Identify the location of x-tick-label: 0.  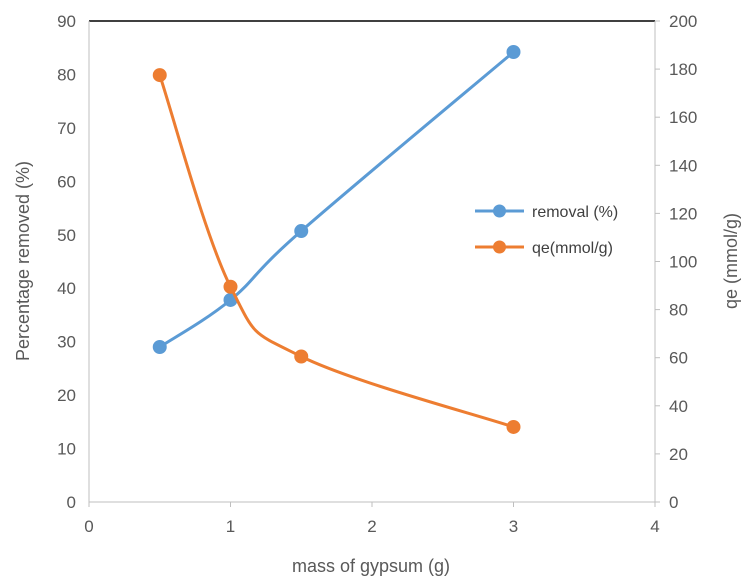
(88, 526).